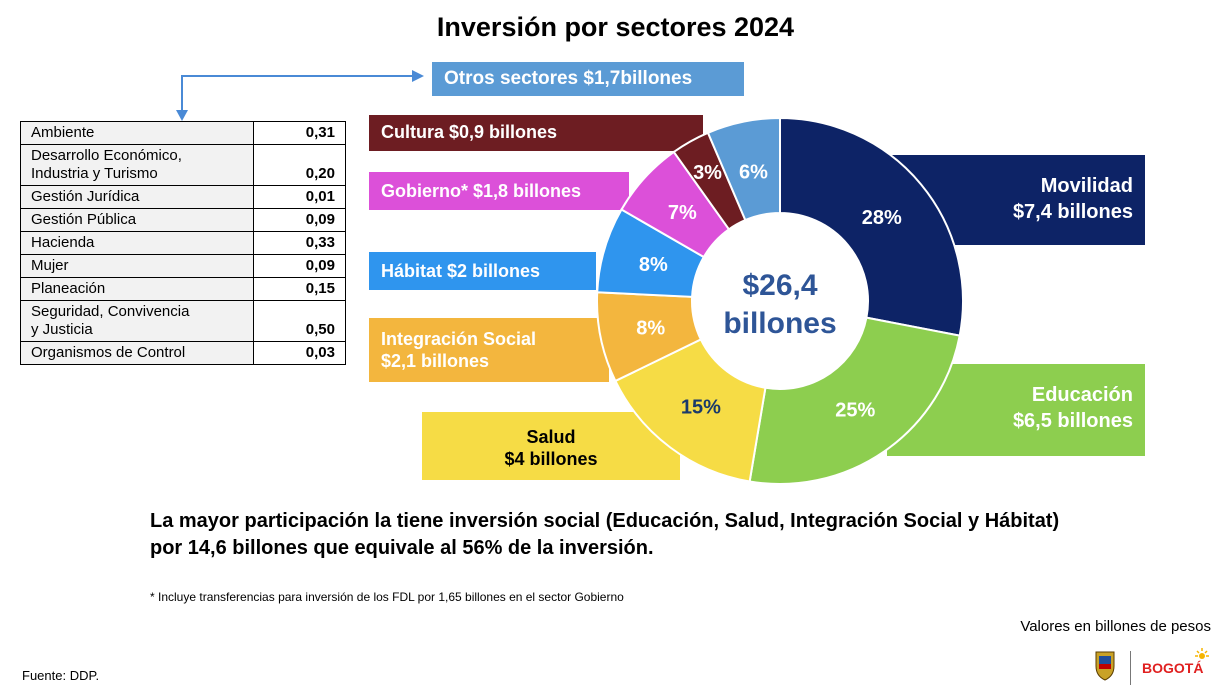 Image resolution: width=1231 pixels, height=696 pixels. Describe the element at coordinates (137, 321) in the screenshot. I see `table-cell-sector: Seguridad, Convivencia y Justicia` at that location.